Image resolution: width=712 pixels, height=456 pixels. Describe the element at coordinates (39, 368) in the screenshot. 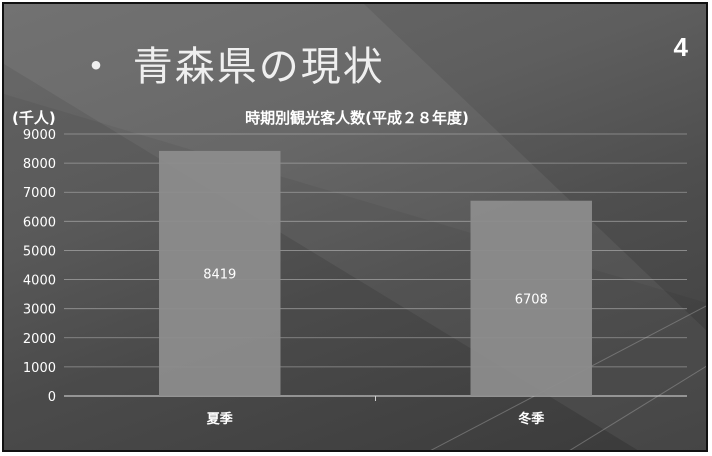

I see `y-tick-label: 1000` at that location.